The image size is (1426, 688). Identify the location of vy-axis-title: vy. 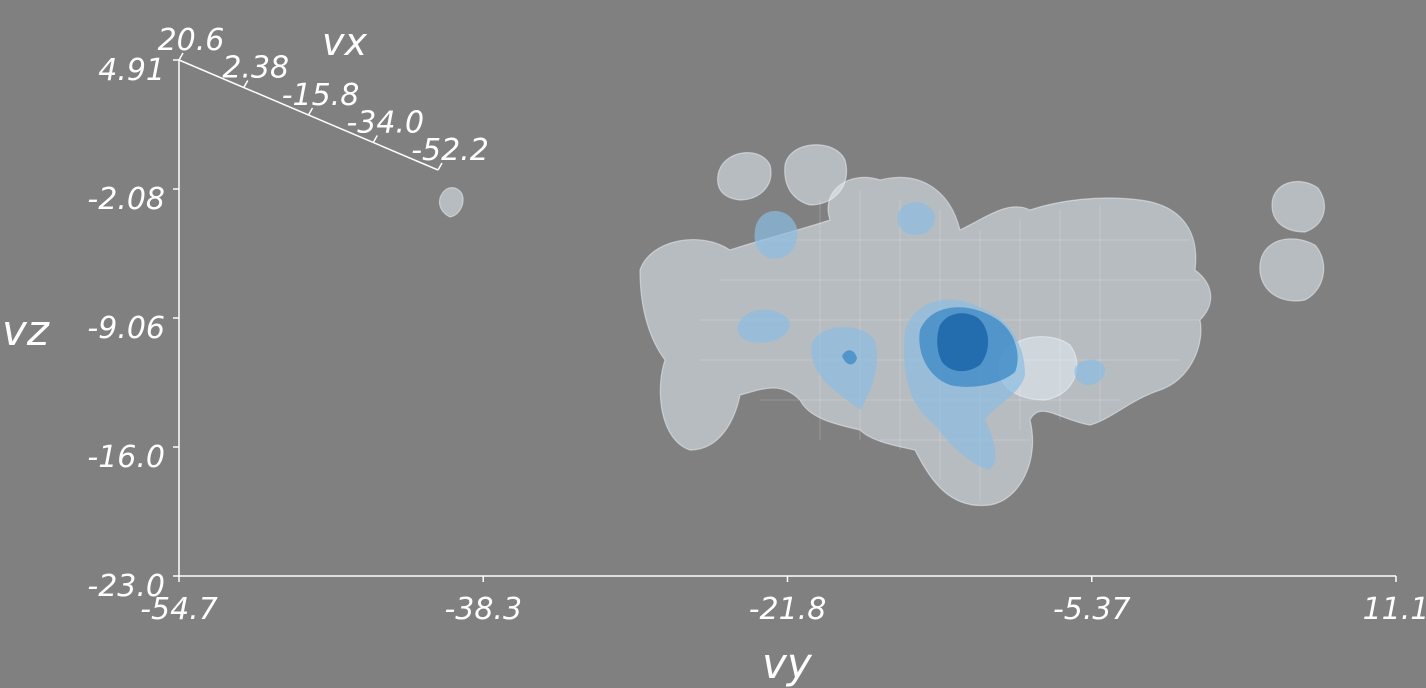
(787, 663).